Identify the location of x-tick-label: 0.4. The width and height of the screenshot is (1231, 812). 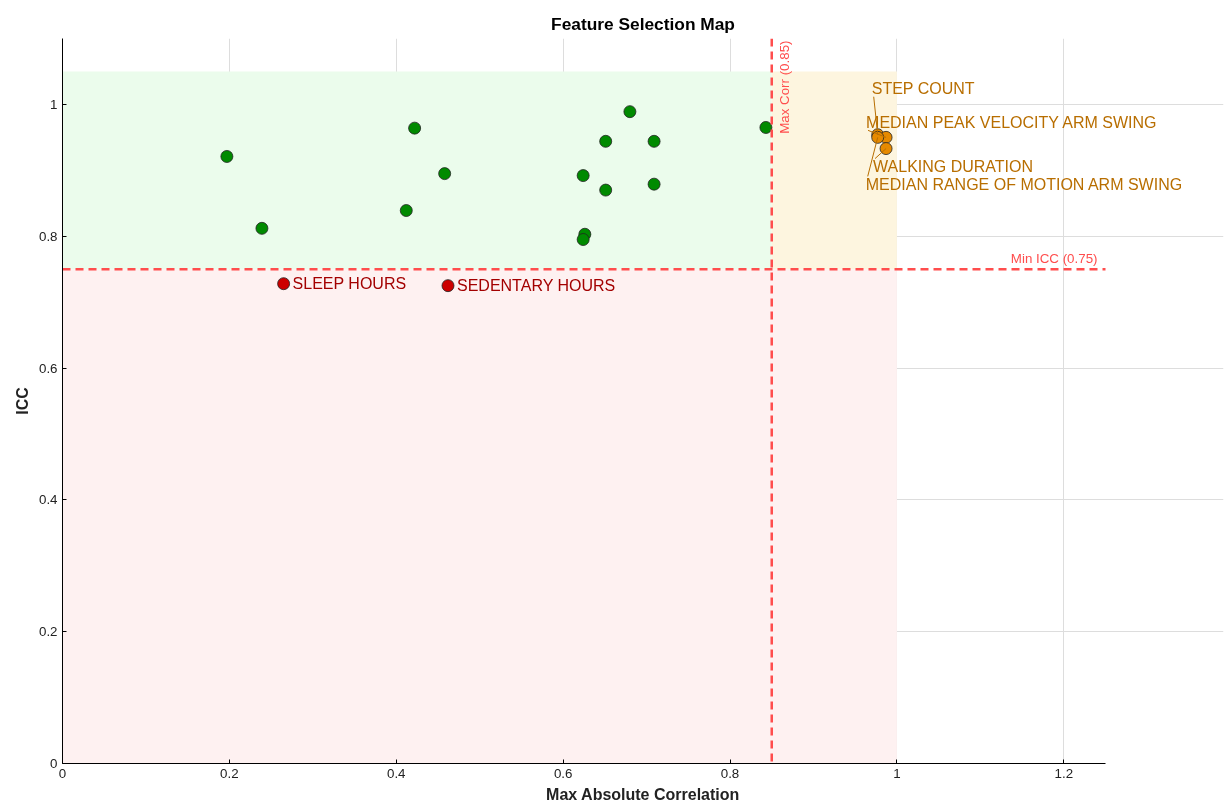
(397, 773).